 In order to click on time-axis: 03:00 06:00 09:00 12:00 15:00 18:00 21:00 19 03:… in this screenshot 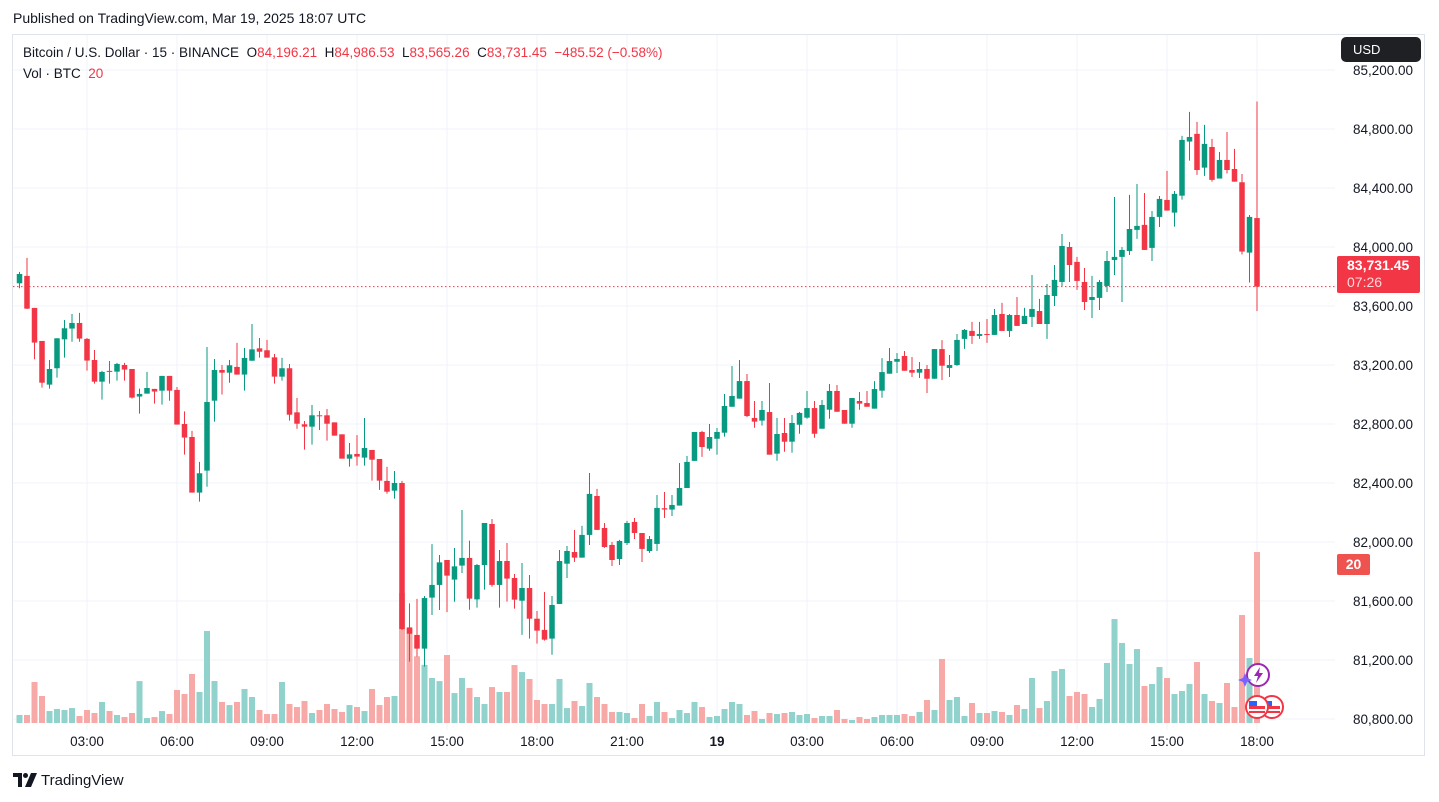, I will do `click(672, 741)`.